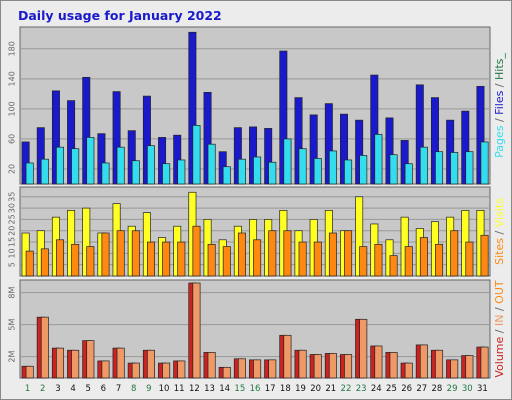 The width and height of the screenshot is (512, 400). Describe the element at coordinates (499, 292) in the screenshot. I see `legend-entry: OUT` at that location.